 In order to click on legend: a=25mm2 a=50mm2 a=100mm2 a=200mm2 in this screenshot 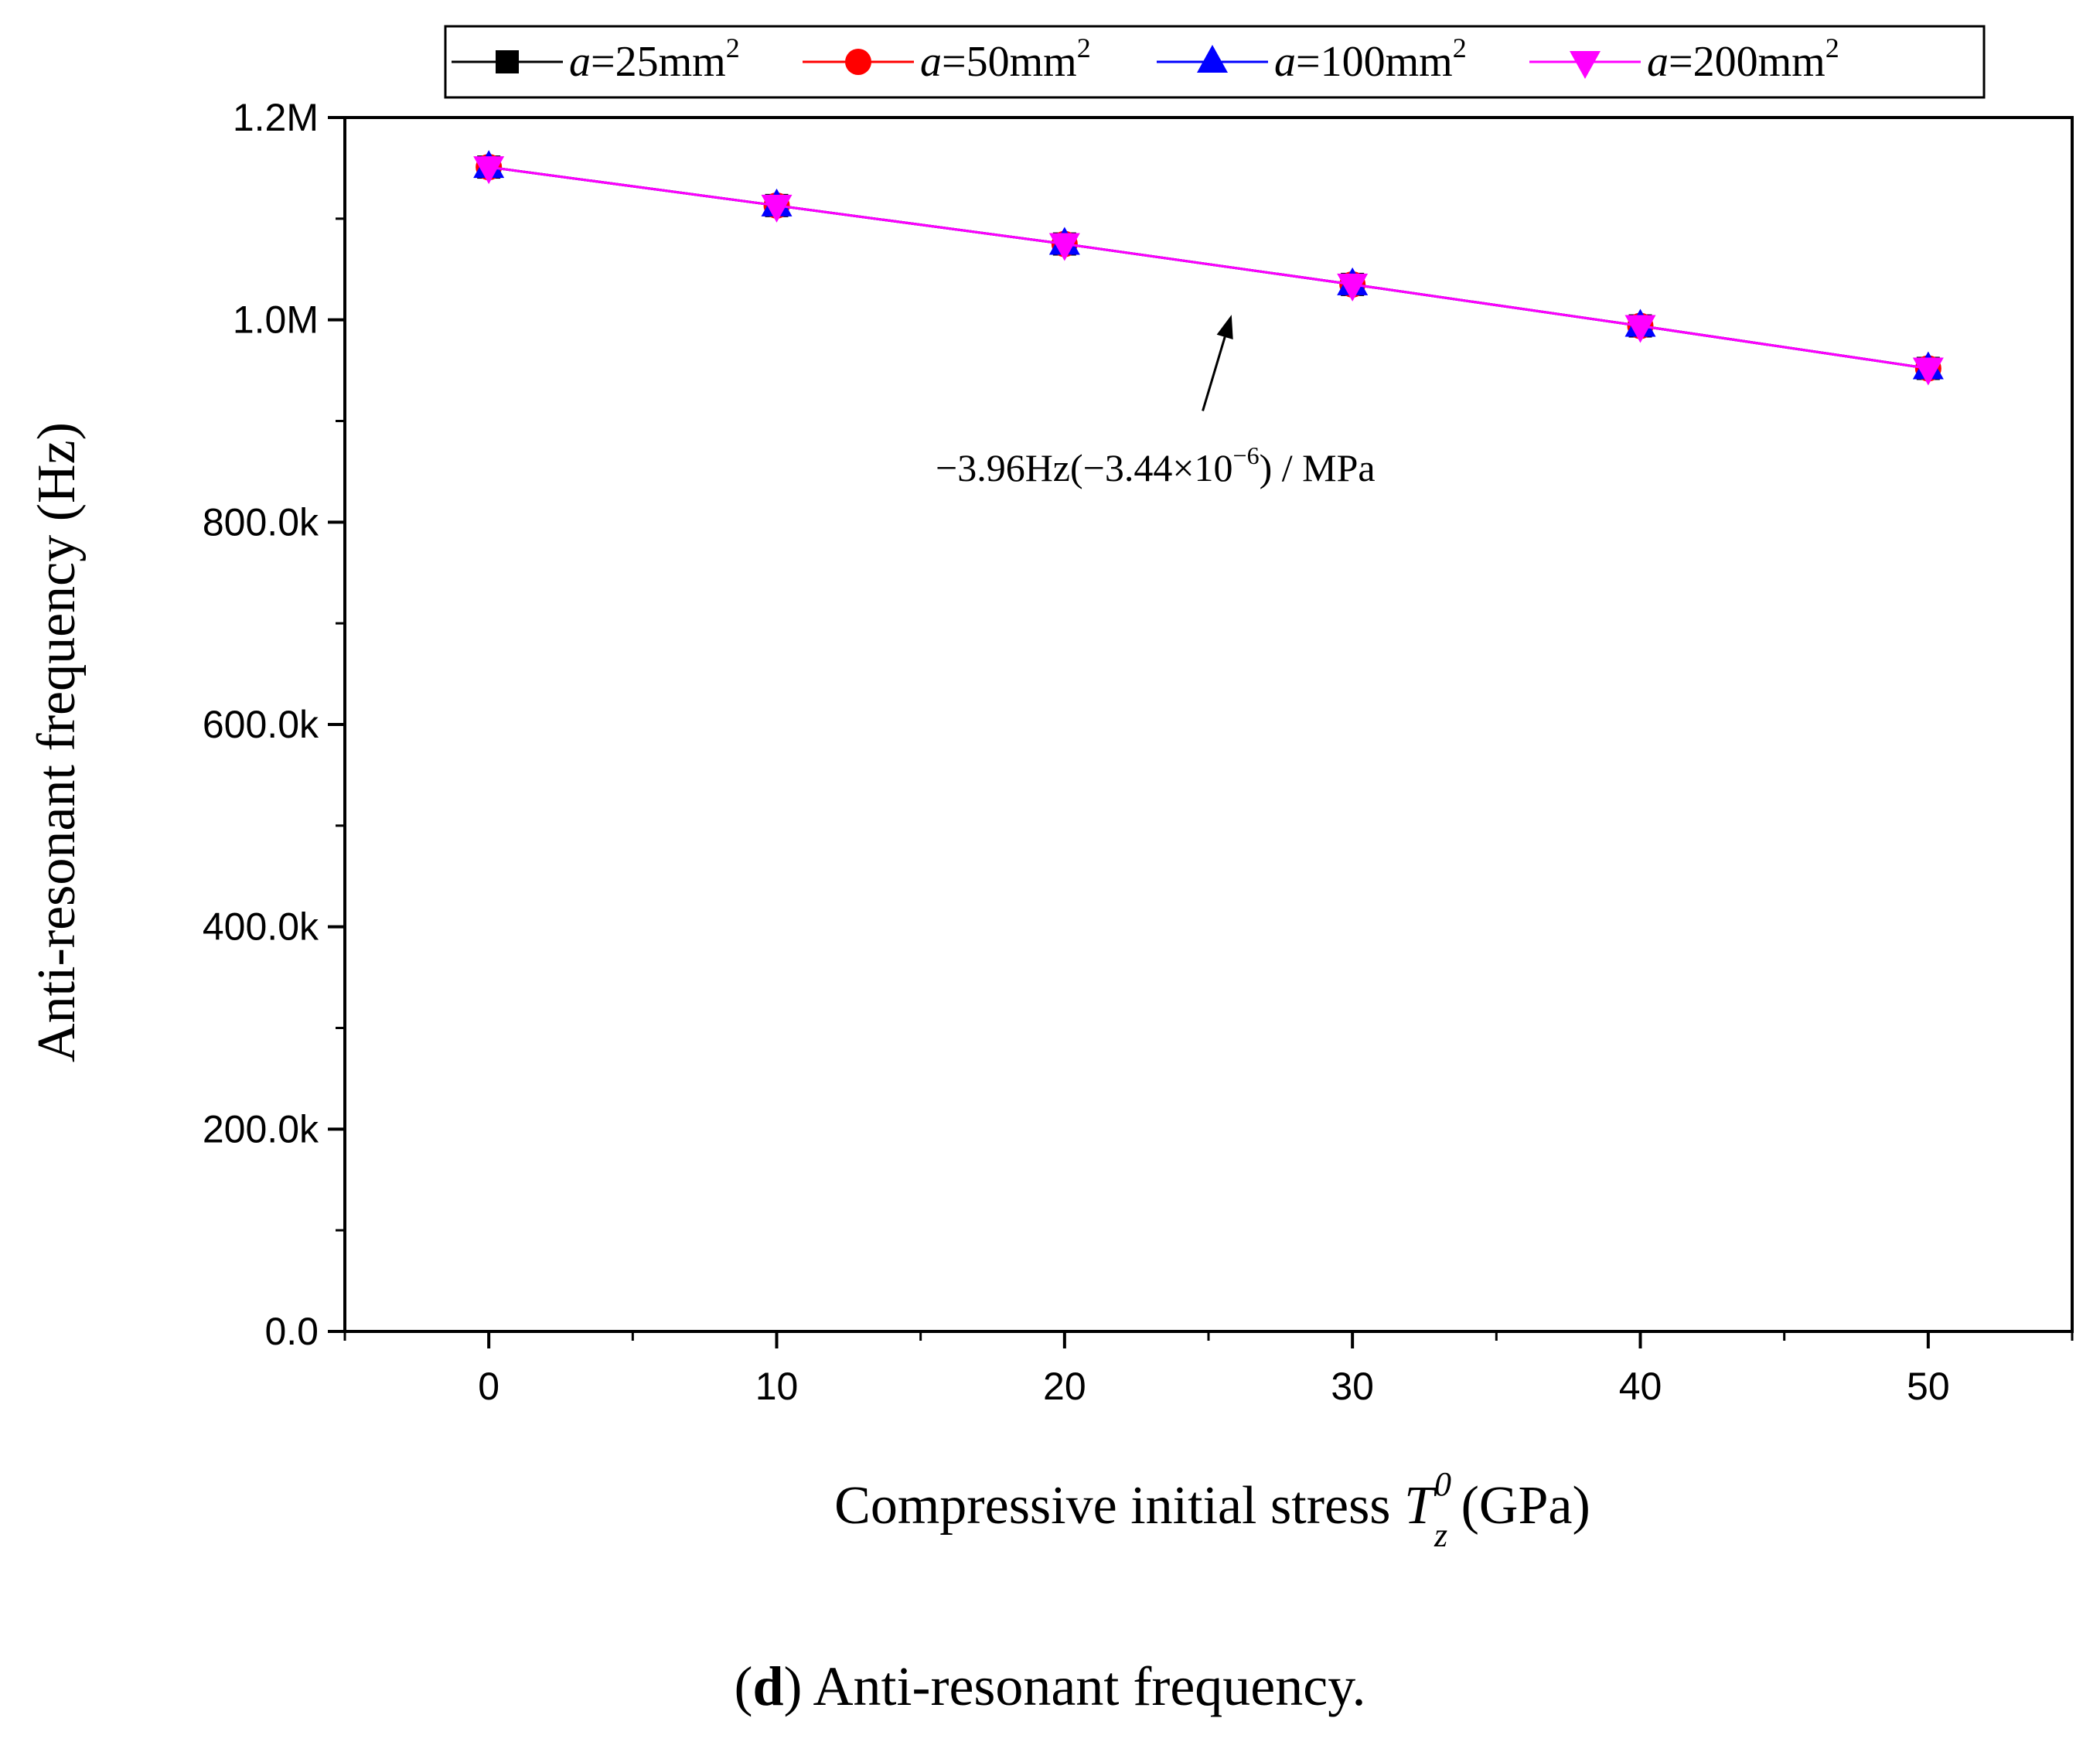, I will do `click(1215, 62)`.